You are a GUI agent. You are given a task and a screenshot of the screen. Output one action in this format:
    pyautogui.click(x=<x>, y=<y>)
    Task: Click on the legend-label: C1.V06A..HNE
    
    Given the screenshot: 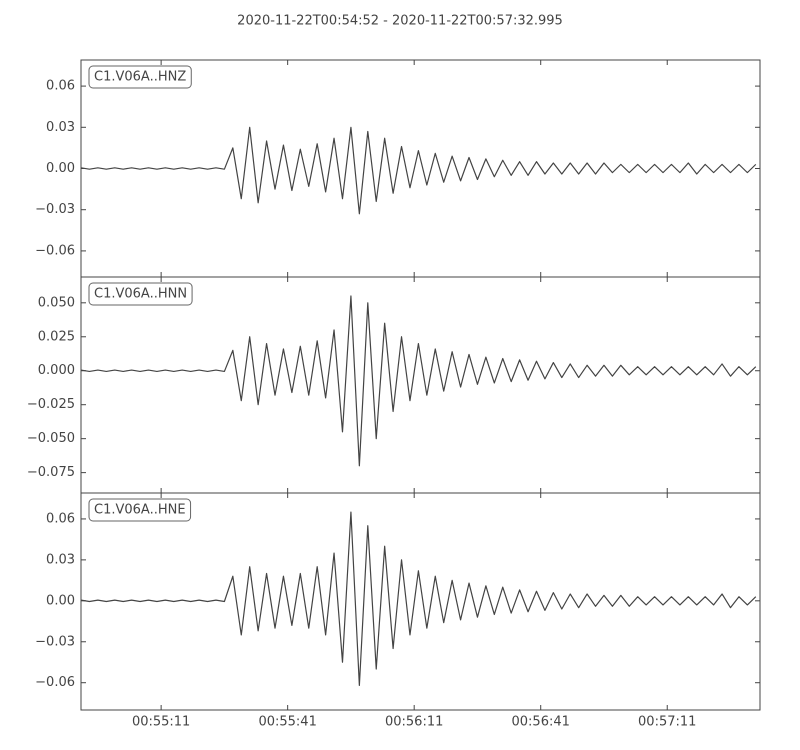 What is the action you would take?
    pyautogui.click(x=140, y=510)
    